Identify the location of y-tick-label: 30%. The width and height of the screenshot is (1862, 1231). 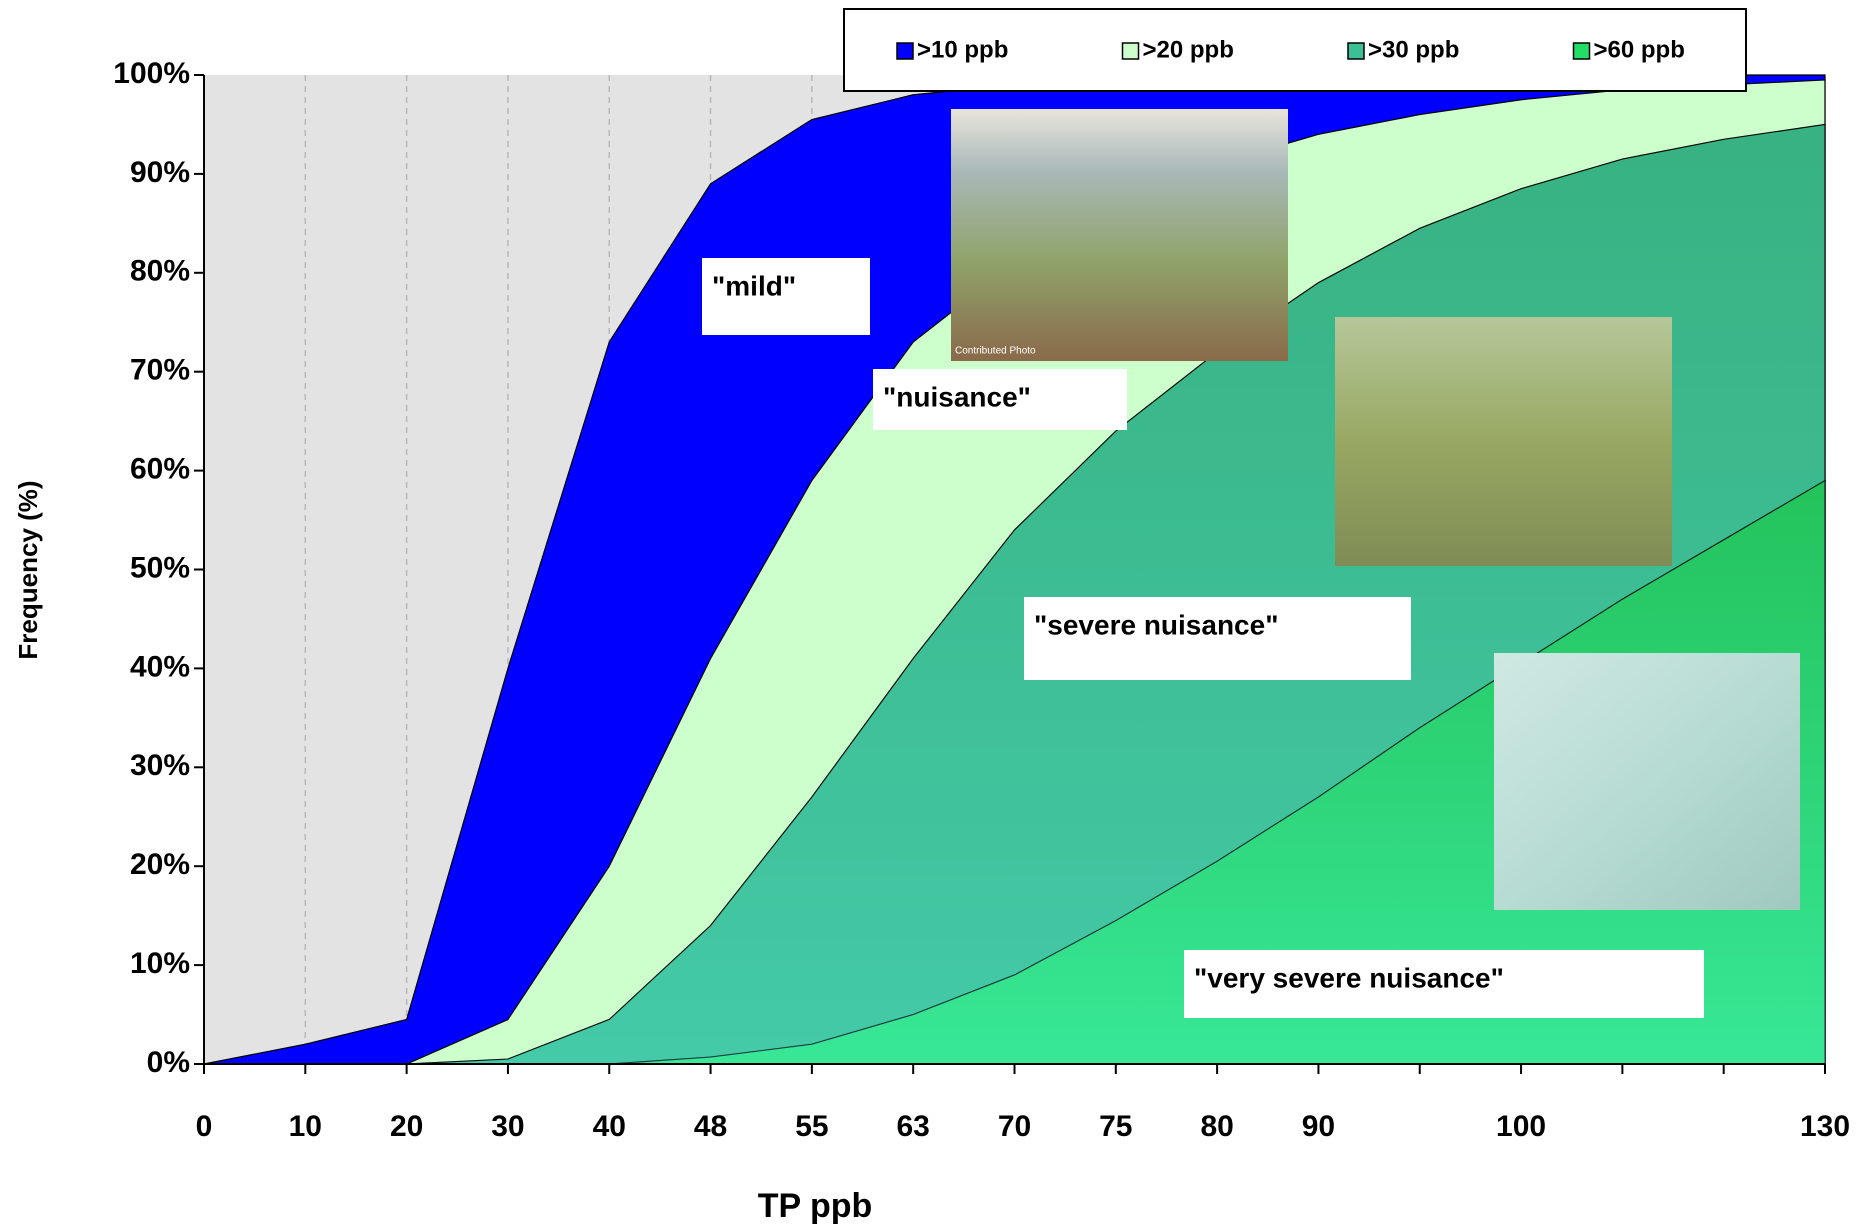
(160, 765).